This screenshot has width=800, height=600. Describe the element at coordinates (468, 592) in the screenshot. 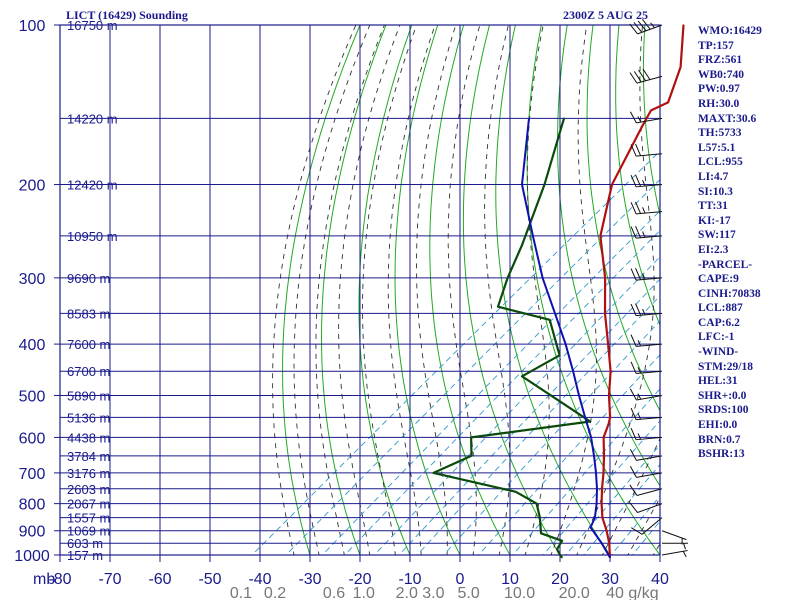

I see `mixing-ratio-label: 5.0` at that location.